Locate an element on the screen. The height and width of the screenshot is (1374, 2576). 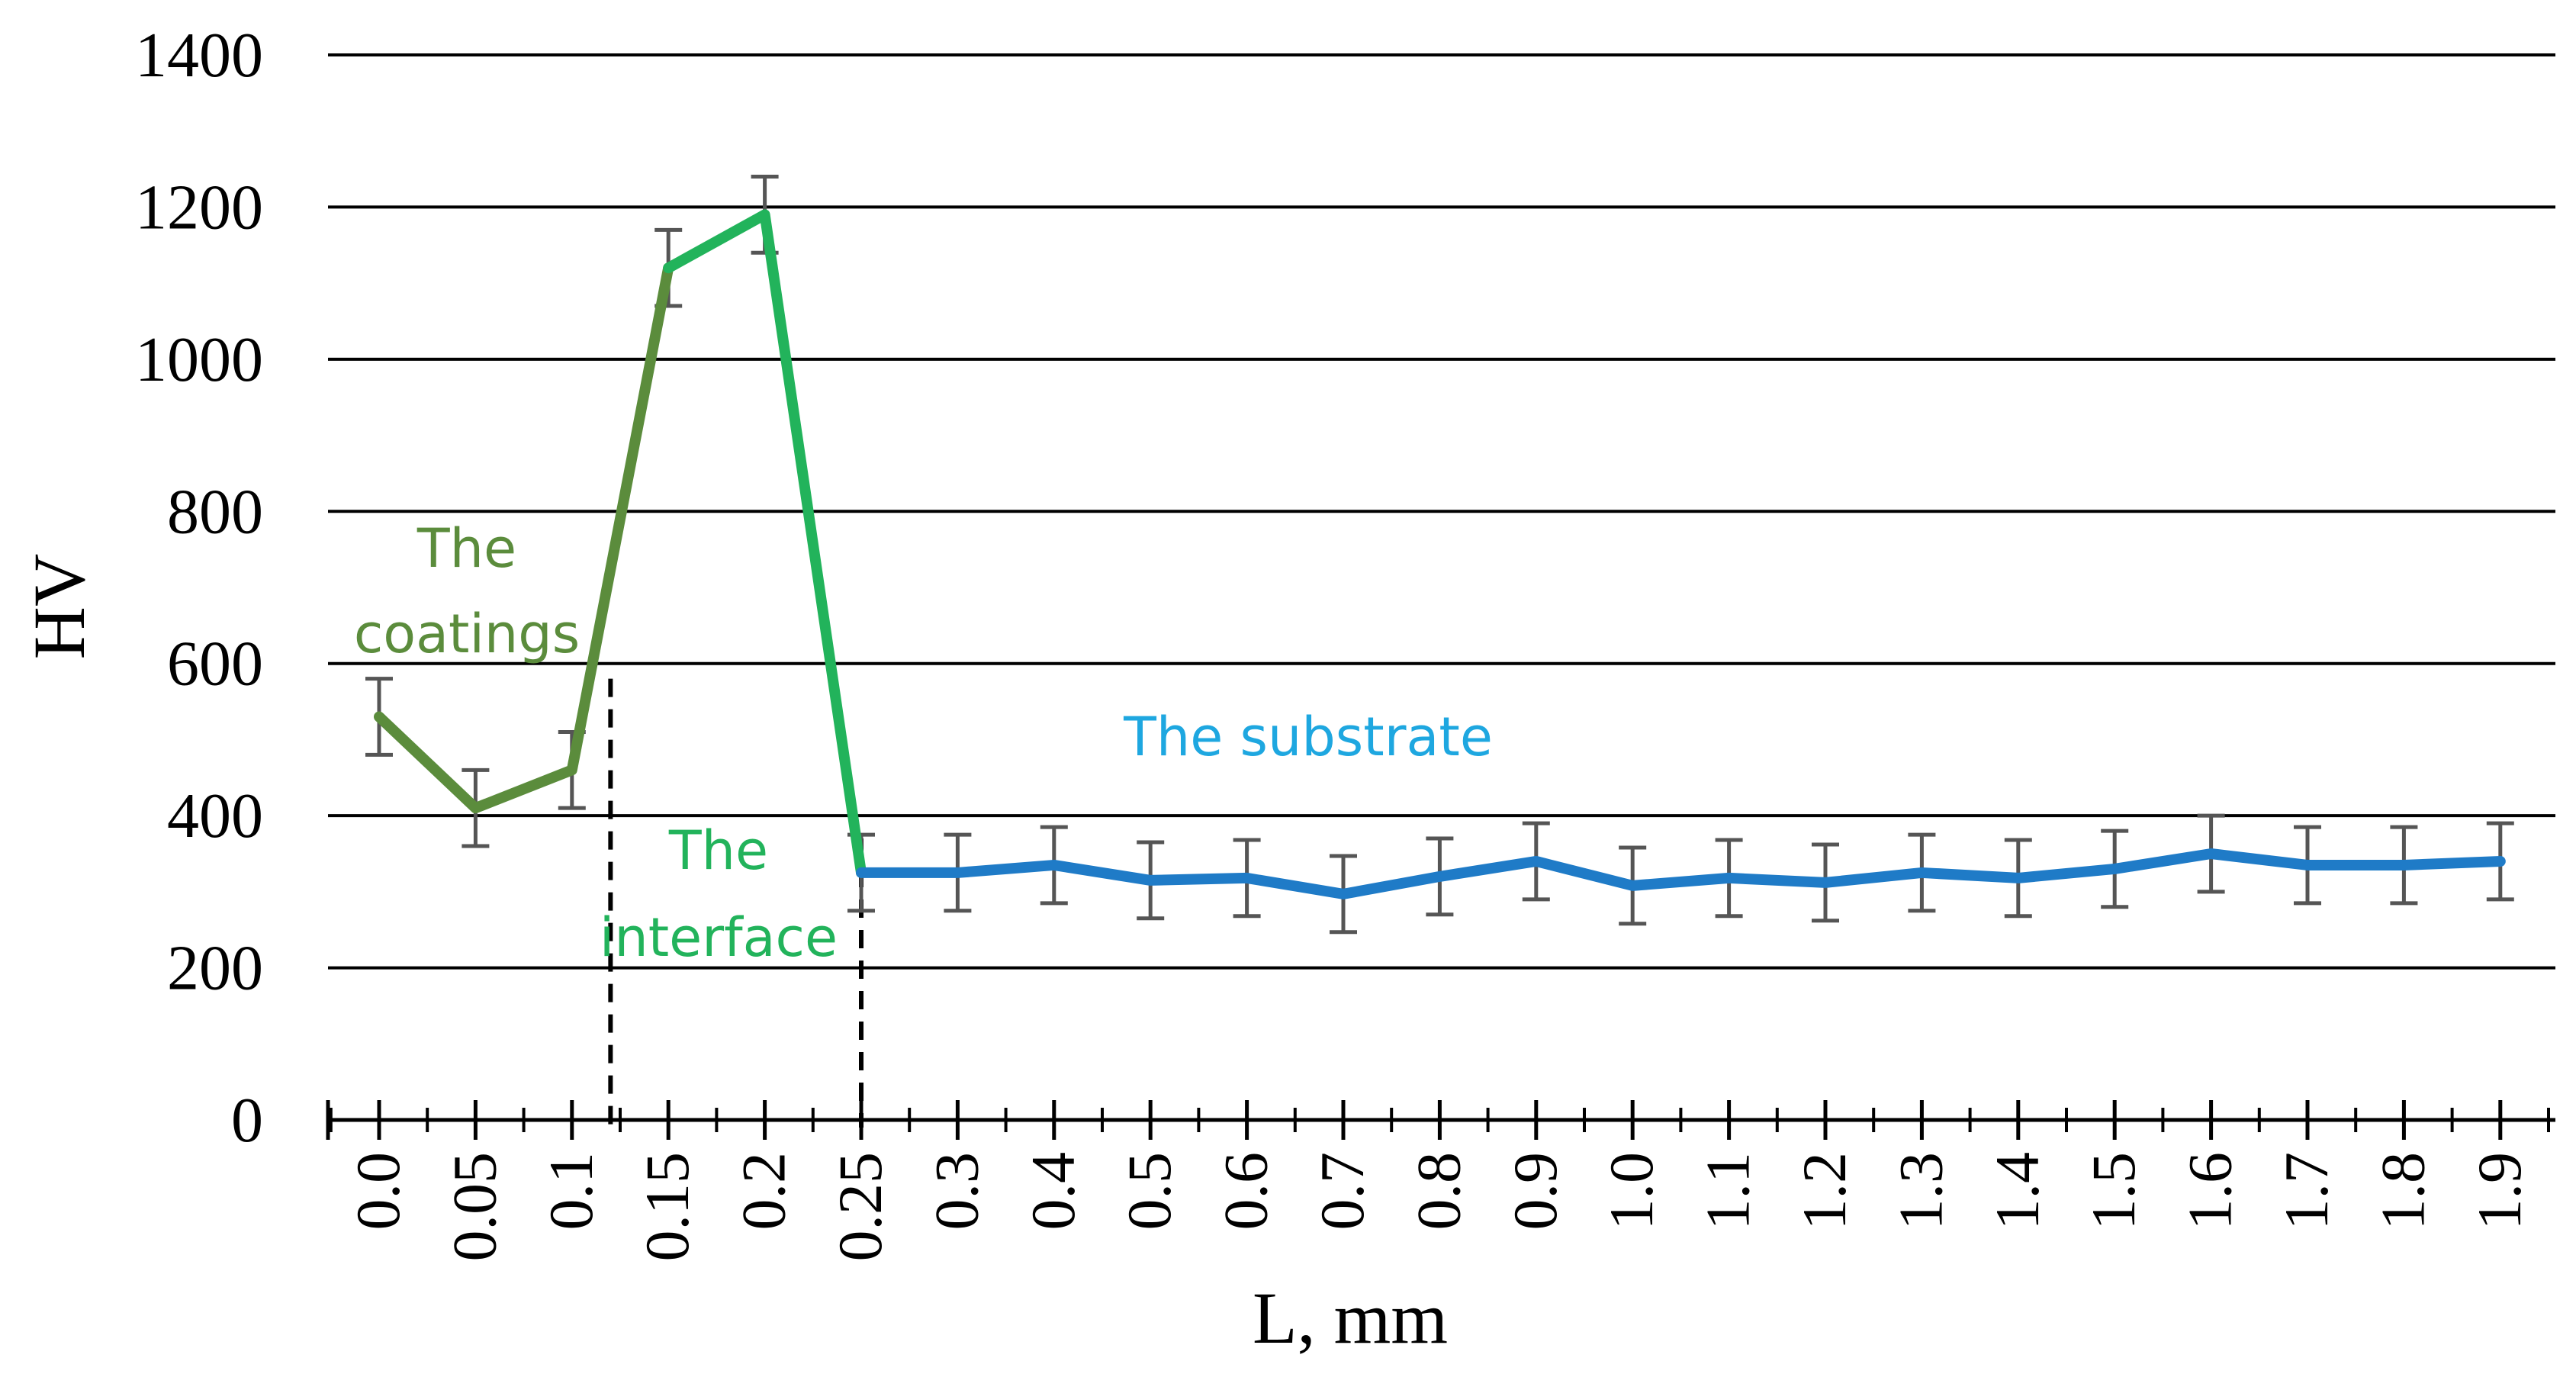
annotation-label: The substrate is located at coordinates (1308, 737).